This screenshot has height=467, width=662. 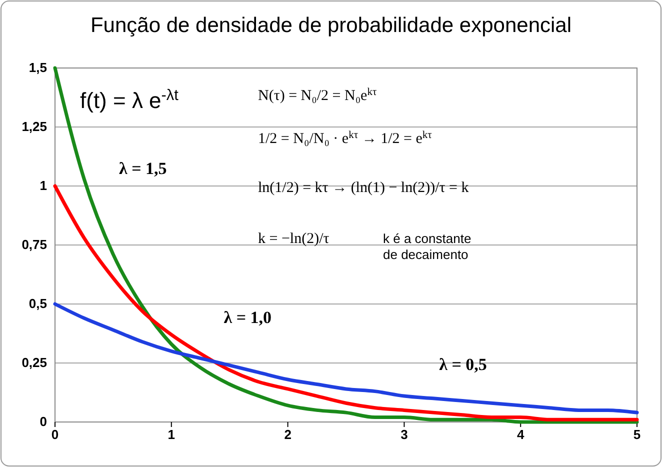 I want to click on y-tick-label: 0,75, so click(x=34, y=244).